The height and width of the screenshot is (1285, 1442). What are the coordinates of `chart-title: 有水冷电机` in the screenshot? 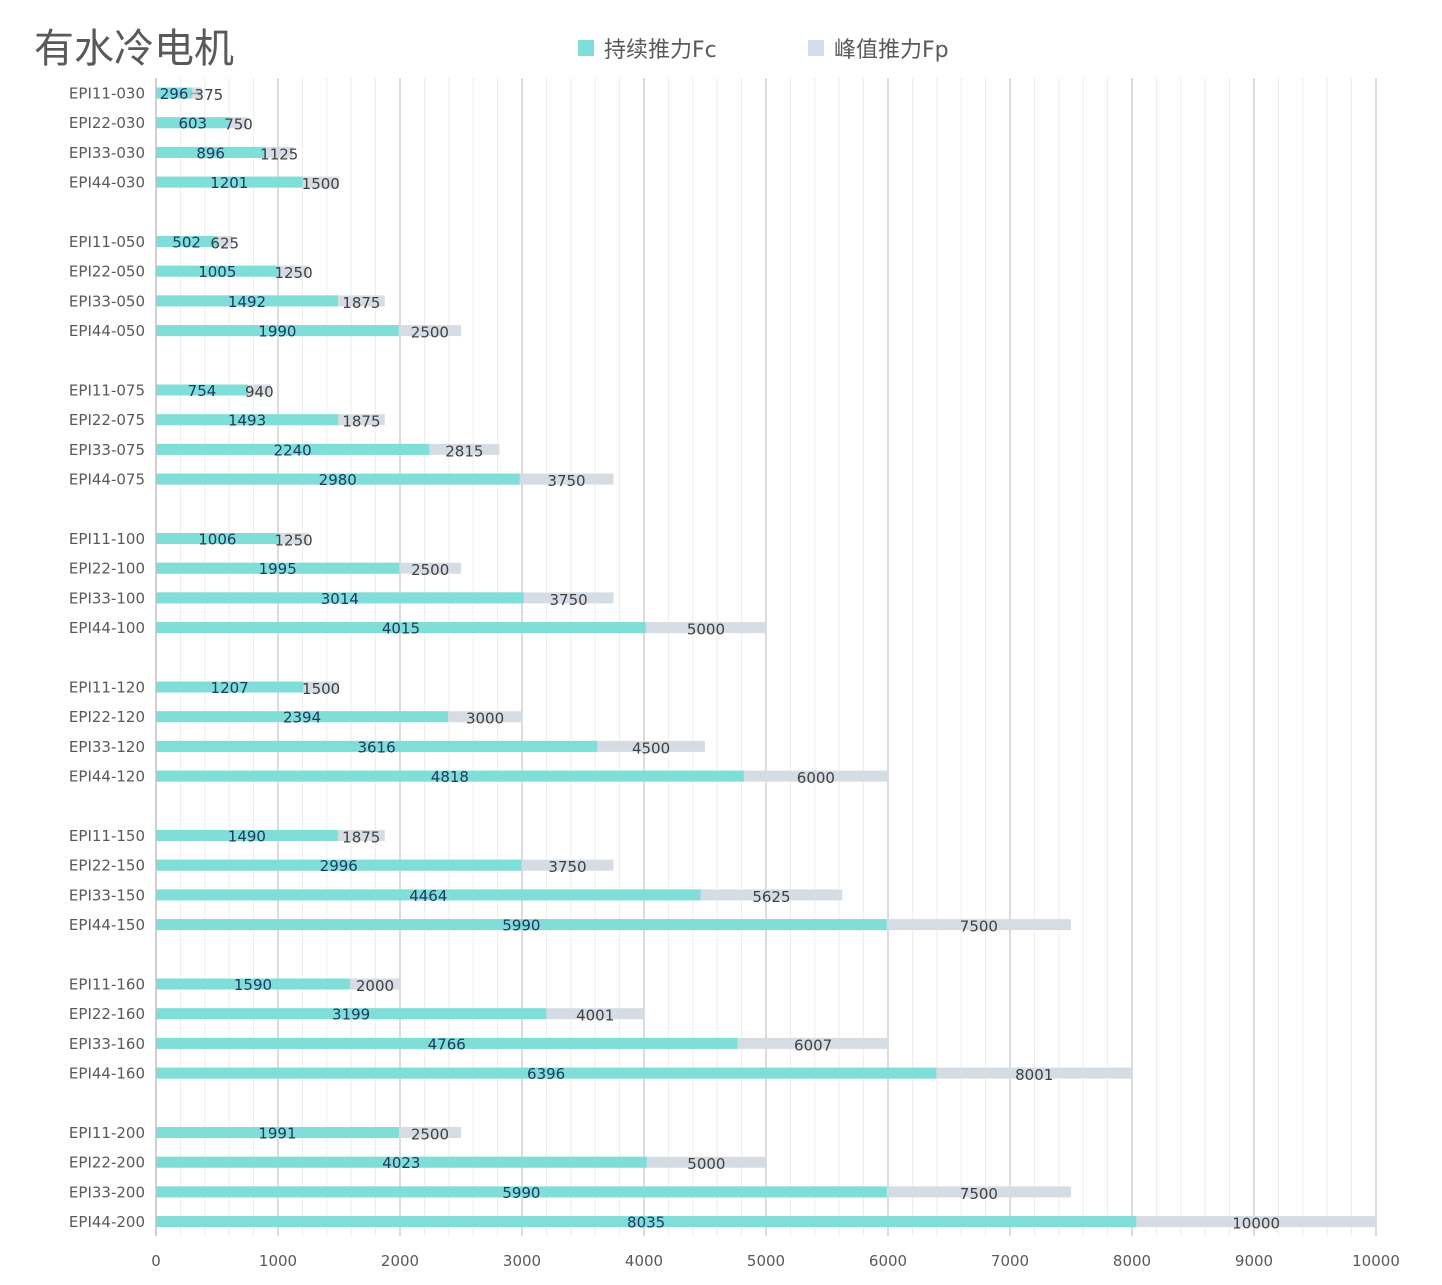 It's located at (134, 49).